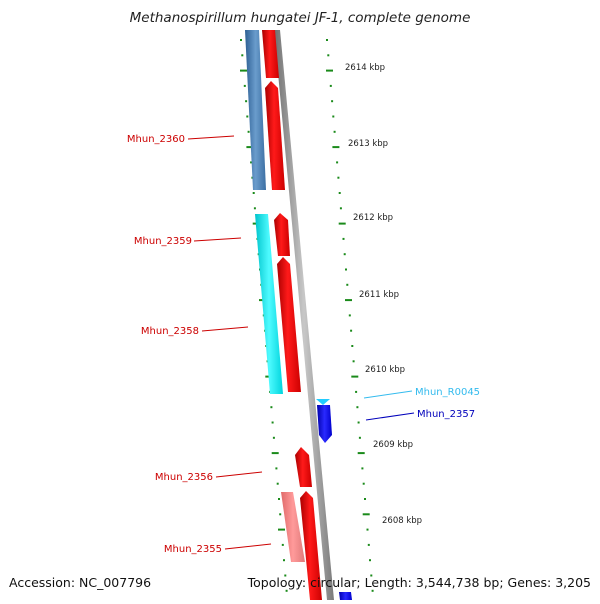 The image size is (600, 604). What do you see at coordinates (324, 424) in the screenshot?
I see `cds-mhun-2357-arrow` at bounding box center [324, 424].